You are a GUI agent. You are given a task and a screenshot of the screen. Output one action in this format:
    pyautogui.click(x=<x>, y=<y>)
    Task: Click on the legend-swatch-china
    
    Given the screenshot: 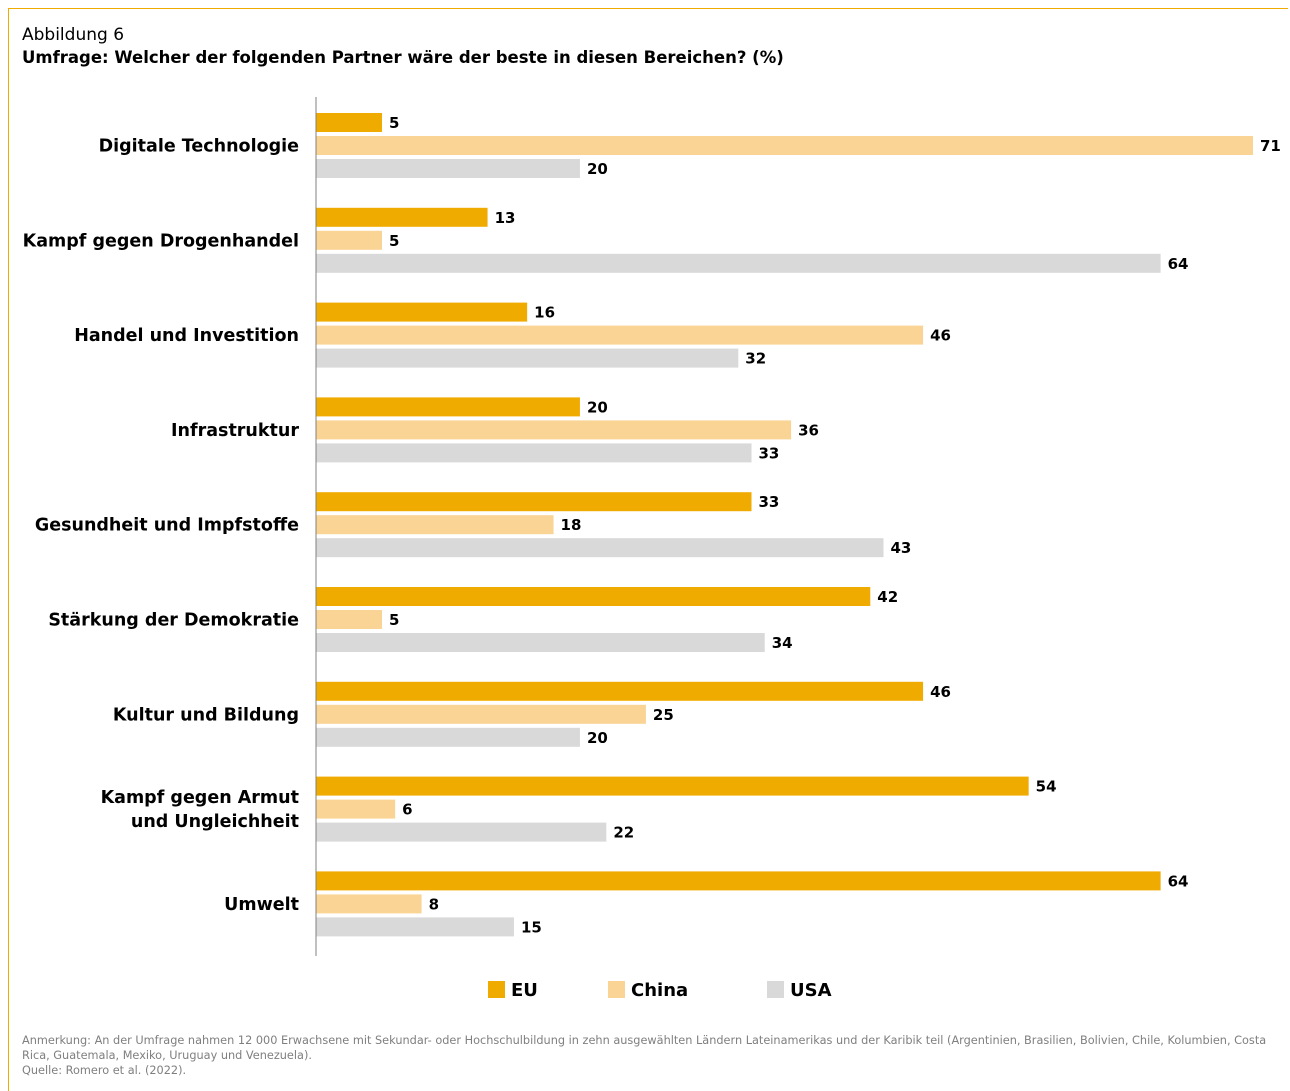 What is the action you would take?
    pyautogui.click(x=616, y=989)
    